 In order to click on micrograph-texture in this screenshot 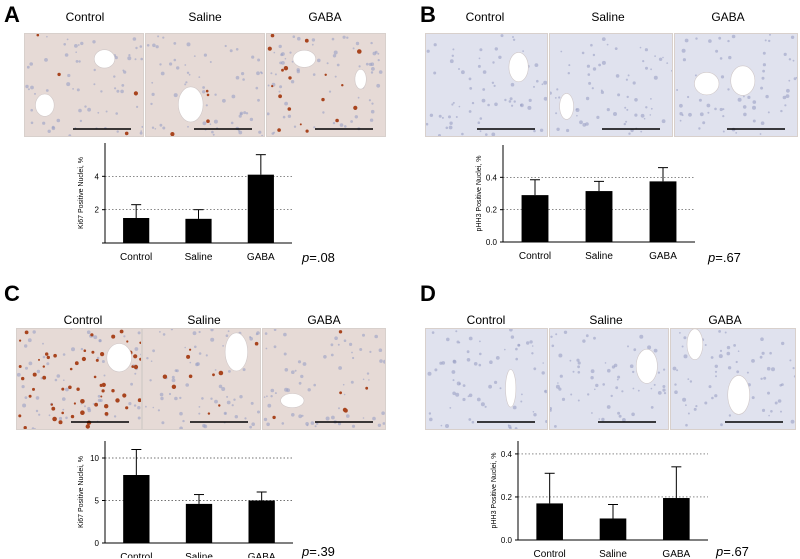, I will do `click(611, 85)`.